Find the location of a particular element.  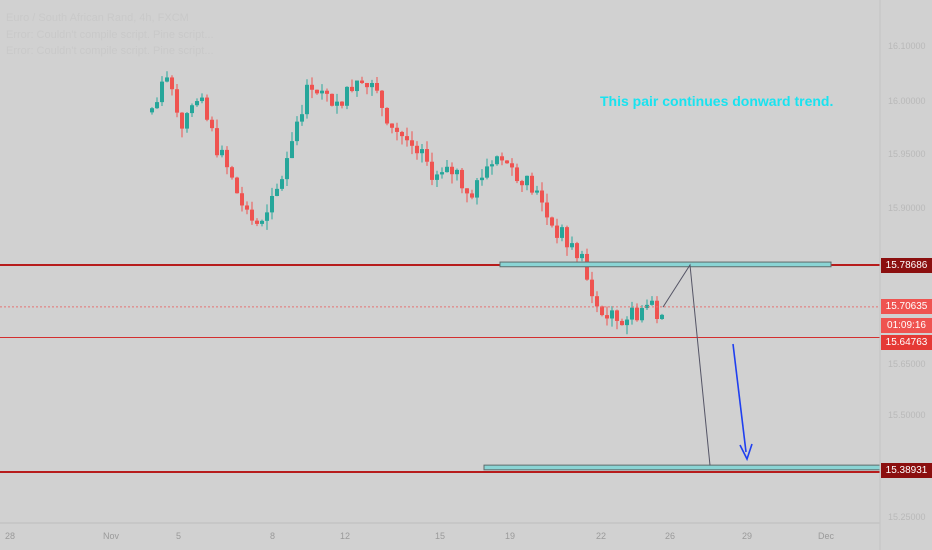

down-arrow-shaft is located at coordinates (739, 398).